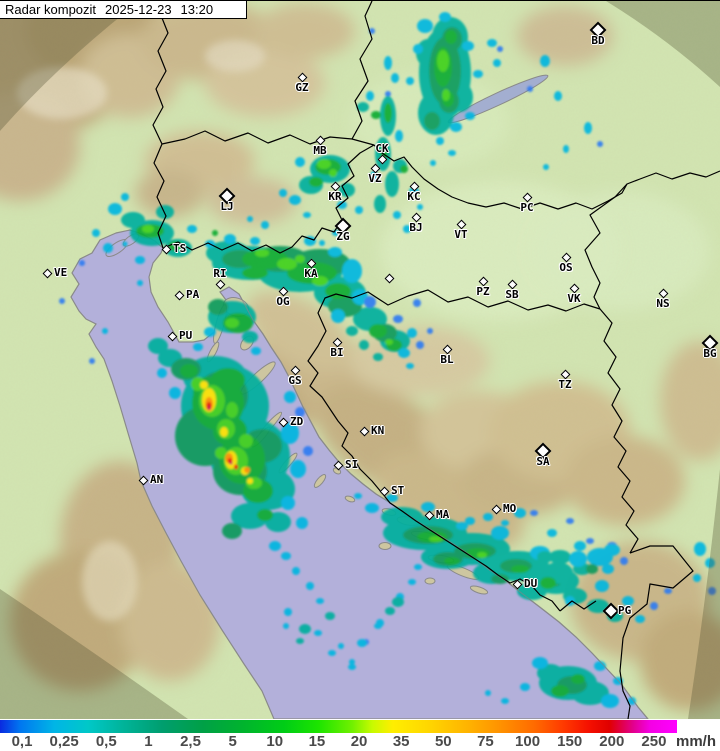  Describe the element at coordinates (625, 610) in the screenshot. I see `station-code: PG` at that location.